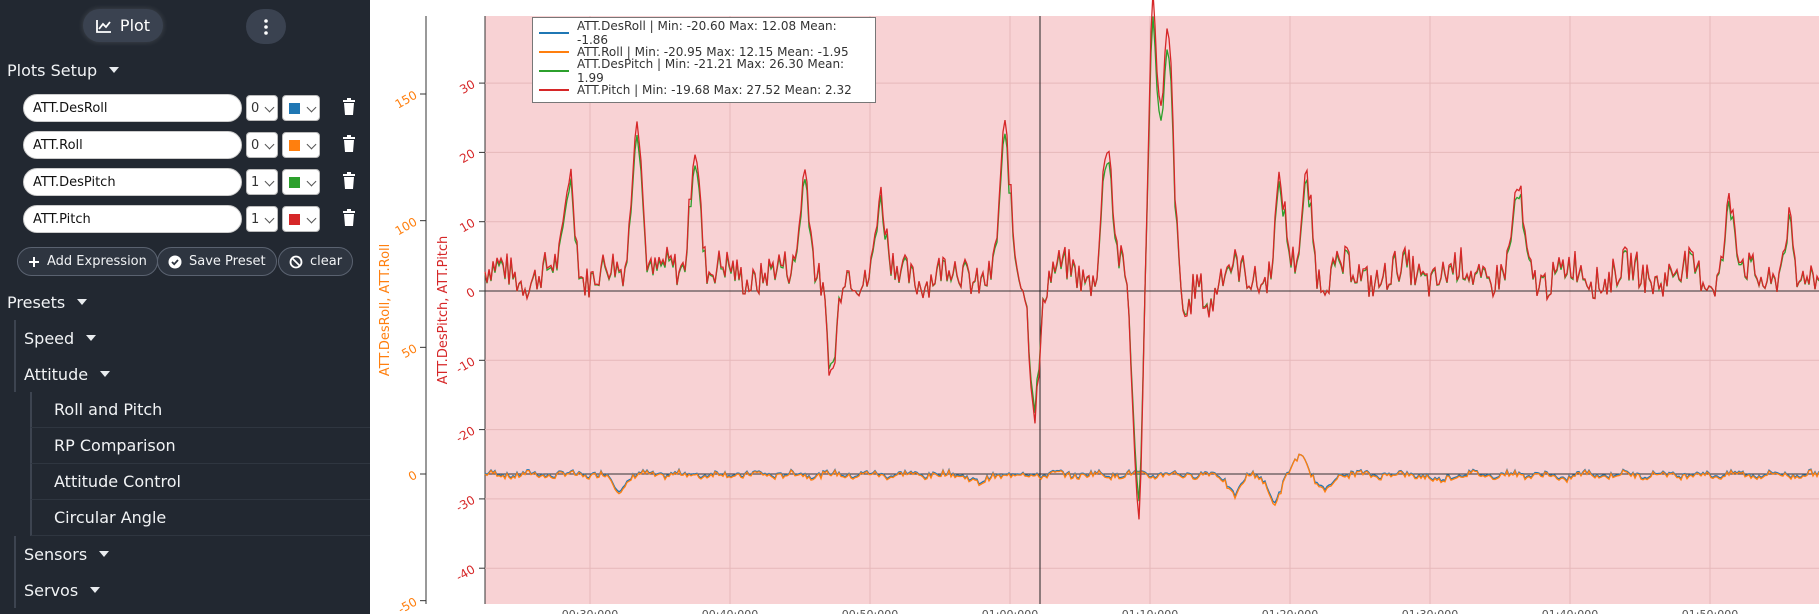 This screenshot has height=614, width=1819. I want to click on y2-tick-label: 10, so click(467, 226).